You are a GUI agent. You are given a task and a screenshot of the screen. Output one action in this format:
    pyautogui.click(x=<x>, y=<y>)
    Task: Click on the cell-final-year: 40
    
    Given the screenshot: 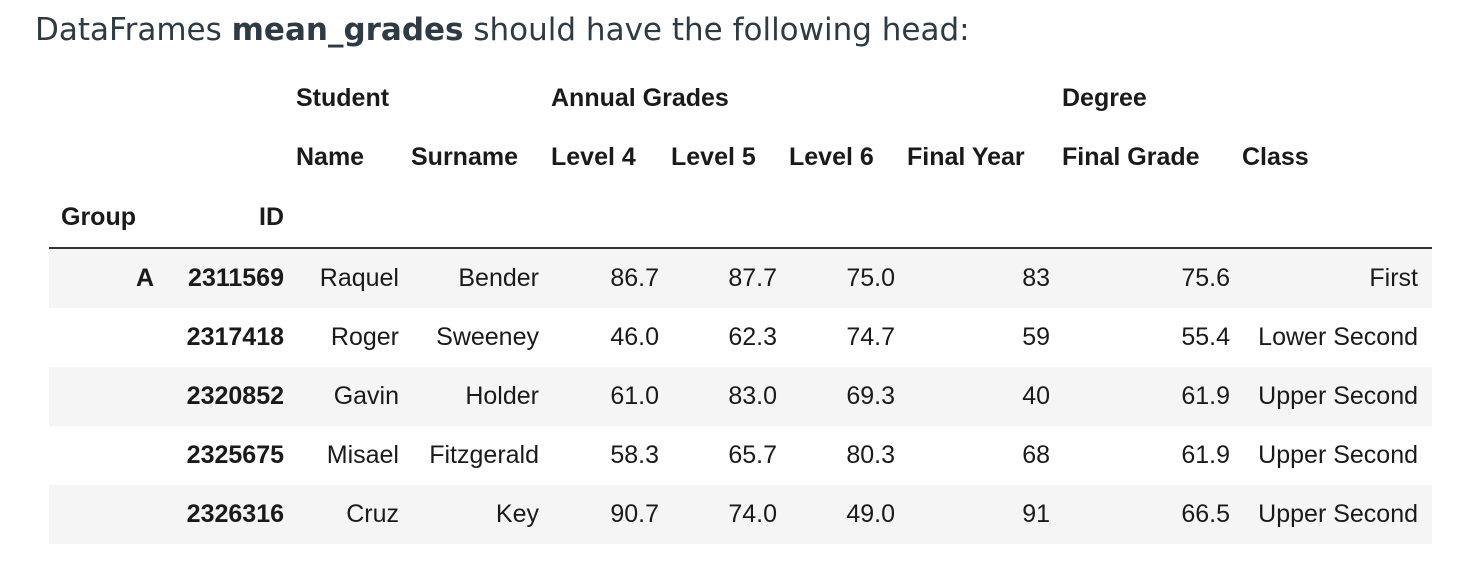 What is the action you would take?
    pyautogui.click(x=972, y=396)
    